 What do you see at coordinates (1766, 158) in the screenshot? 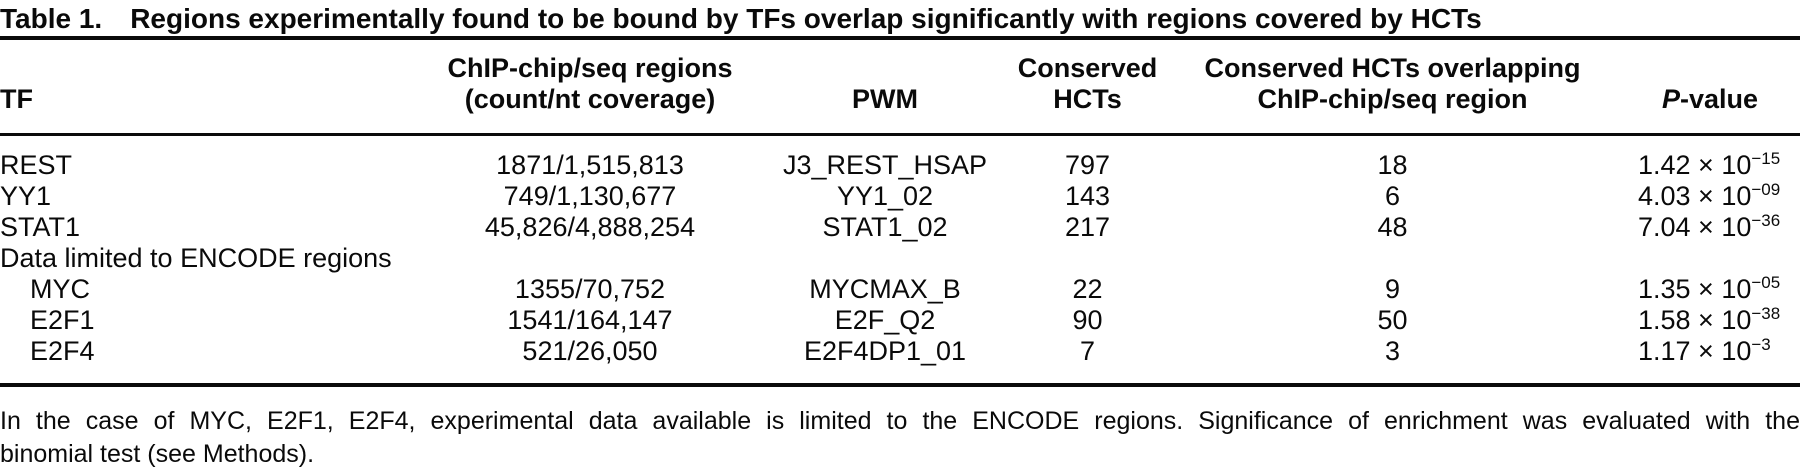
I see `pvalue-exponent: −15` at bounding box center [1766, 158].